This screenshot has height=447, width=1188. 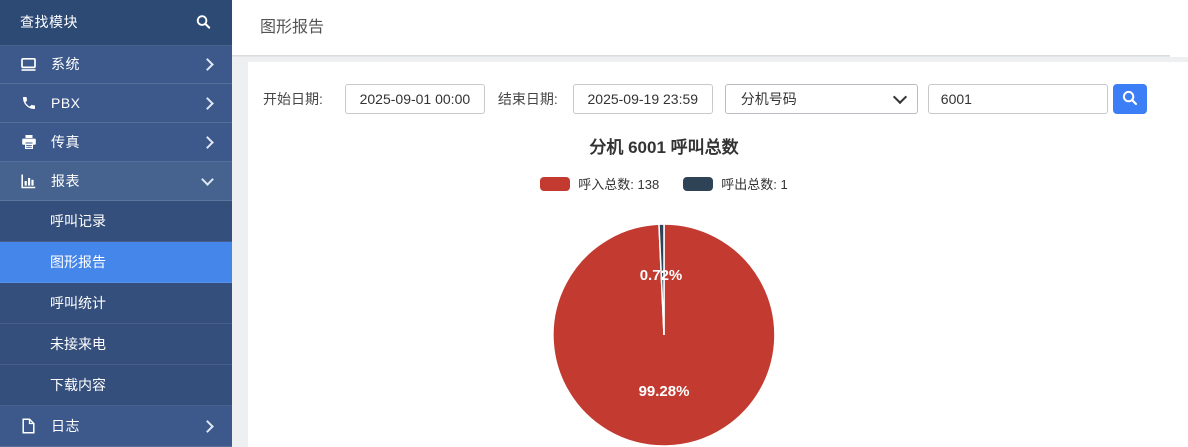 I want to click on sidebar-subitem-label: 图形报告, so click(x=78, y=262).